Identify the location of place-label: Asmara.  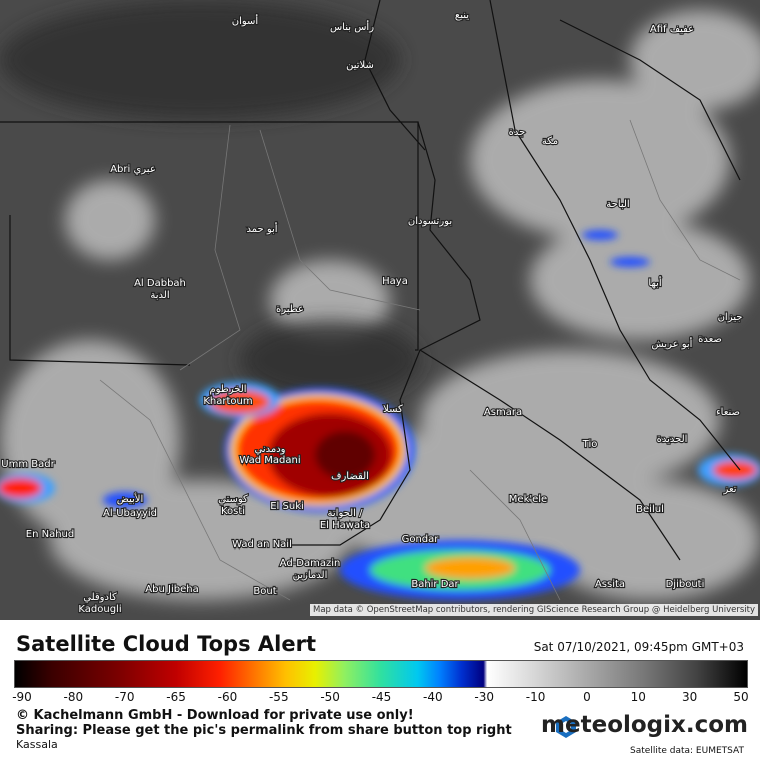
(503, 412).